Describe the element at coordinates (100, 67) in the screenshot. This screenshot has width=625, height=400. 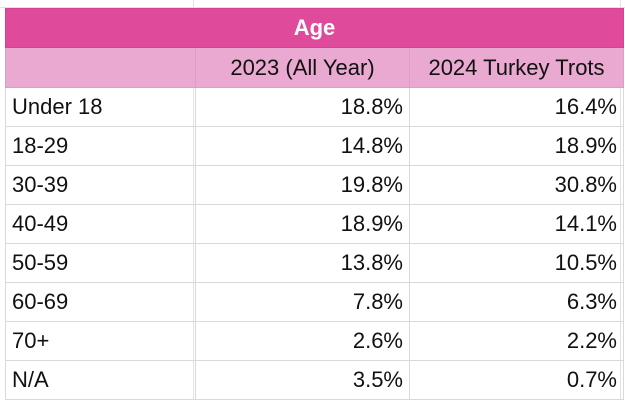
I see `header-cell-empty` at that location.